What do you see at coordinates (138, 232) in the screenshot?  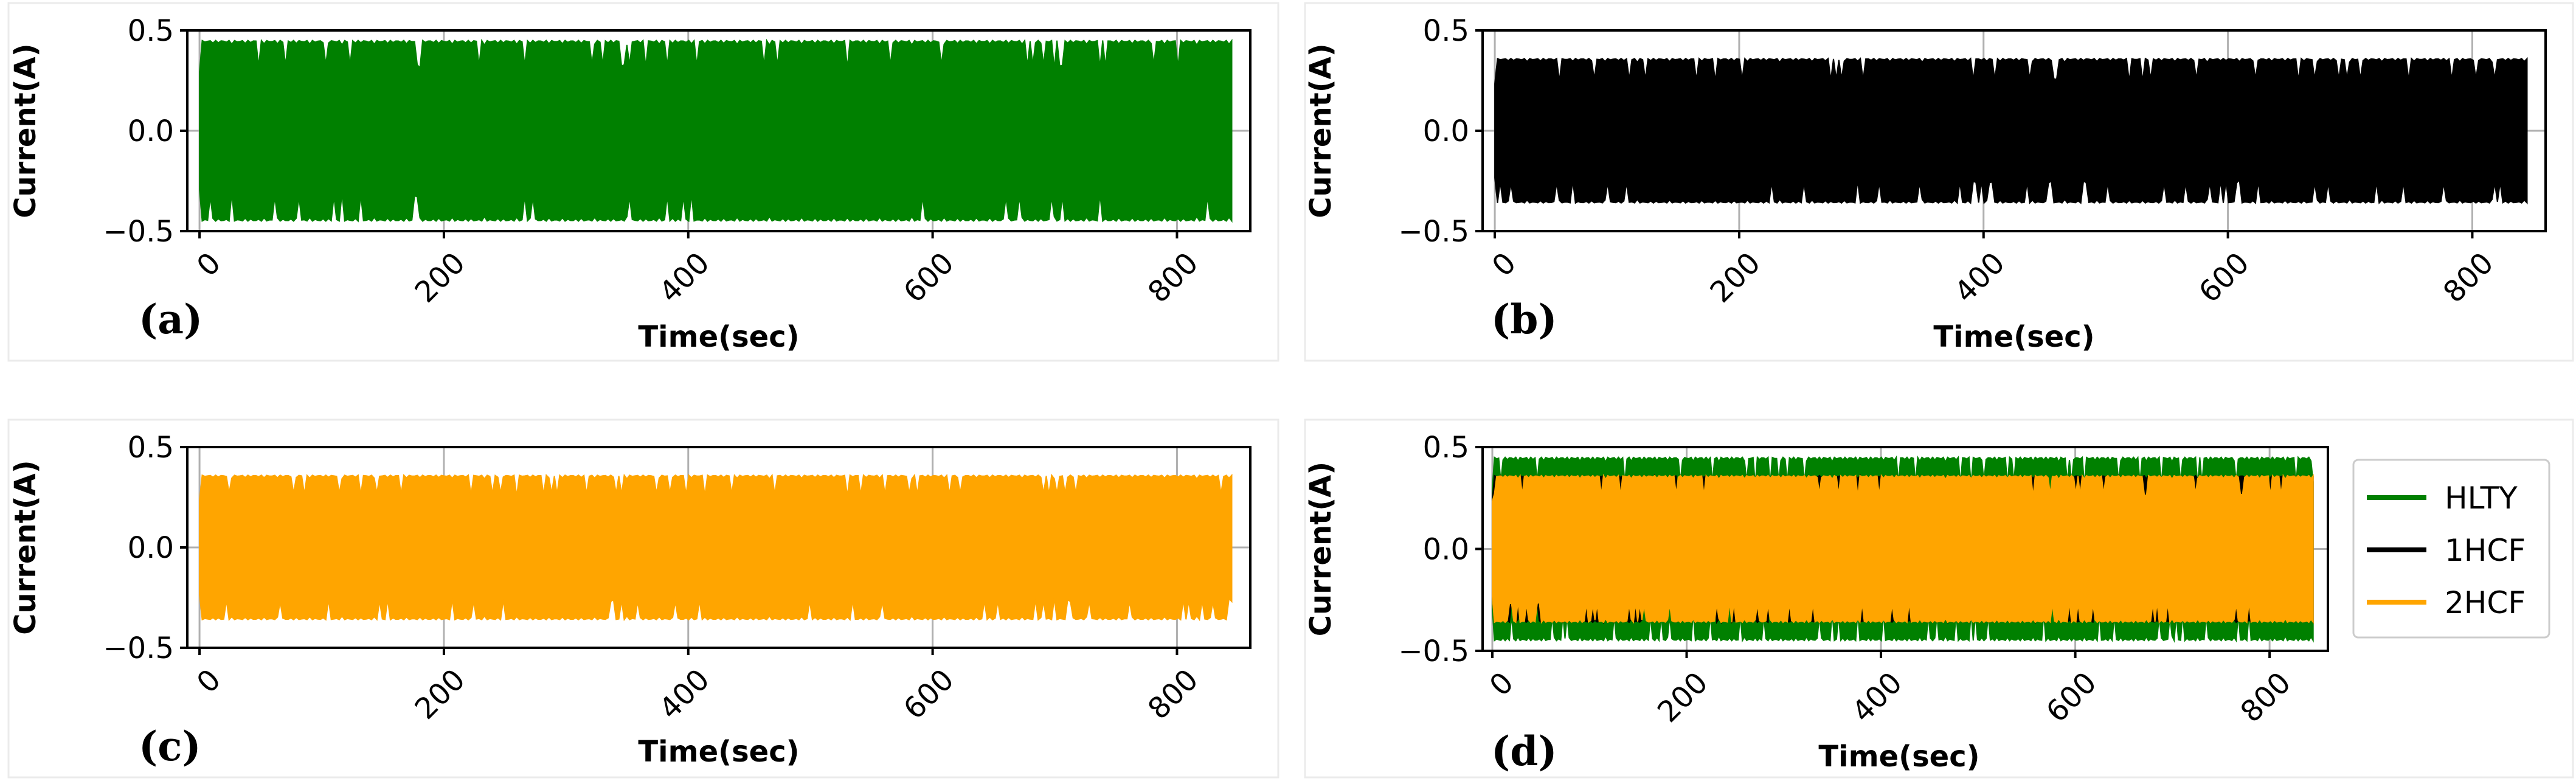 I see `y-tick-label-a-0: −0.5` at bounding box center [138, 232].